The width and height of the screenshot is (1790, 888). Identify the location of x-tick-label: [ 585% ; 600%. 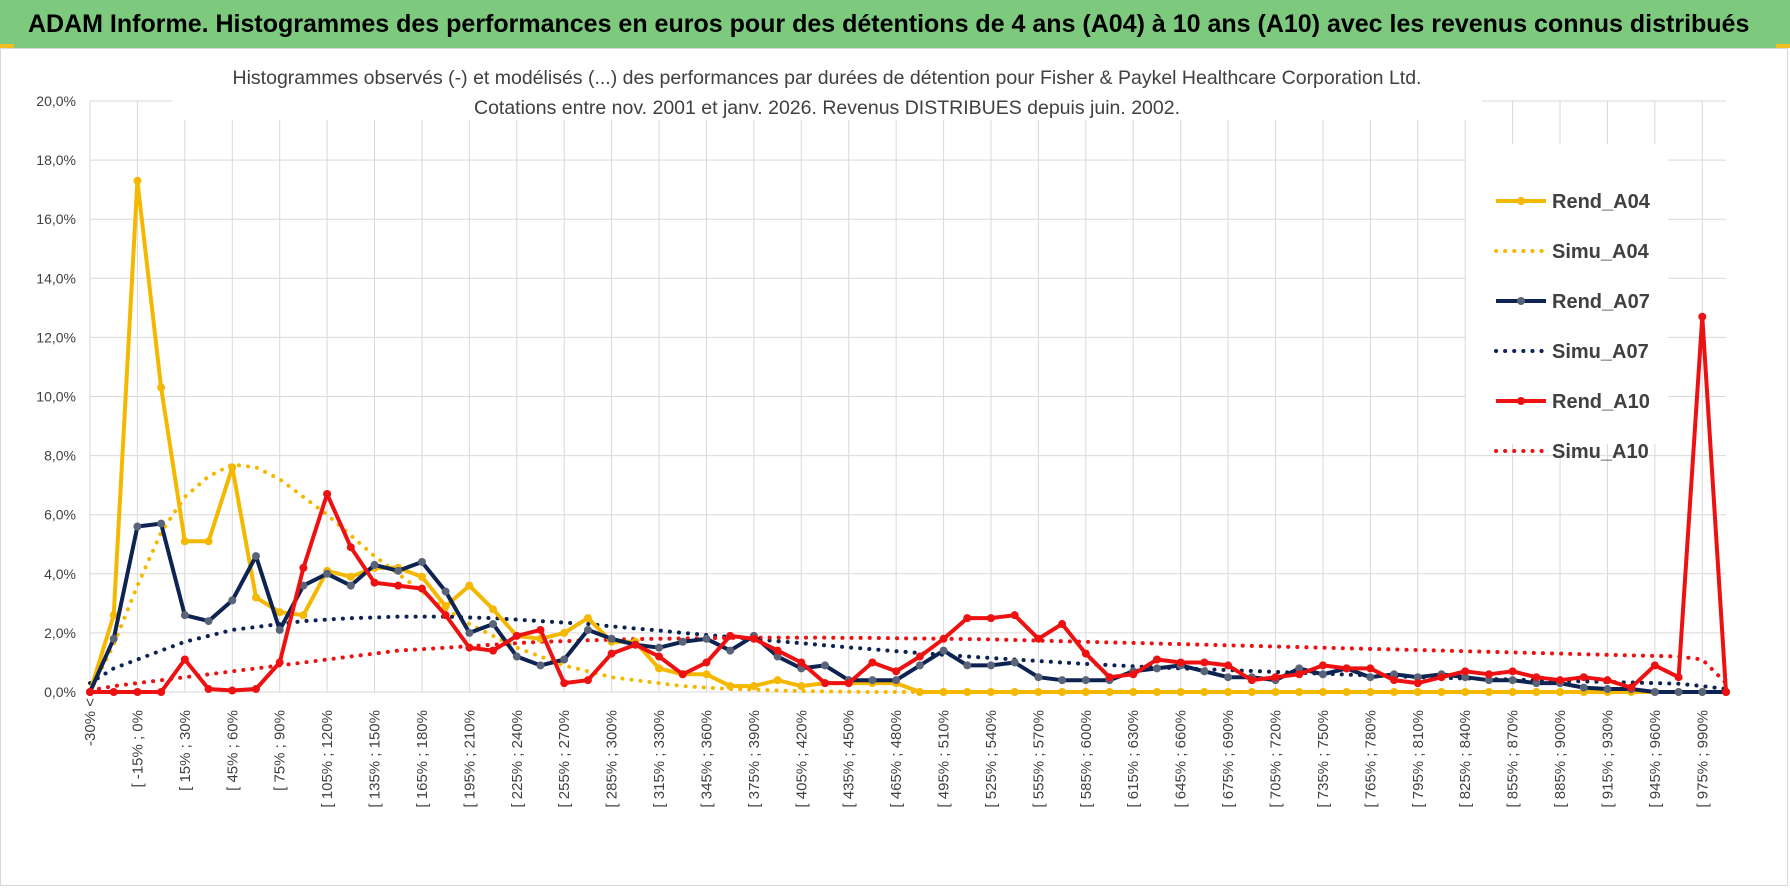
(1086, 759).